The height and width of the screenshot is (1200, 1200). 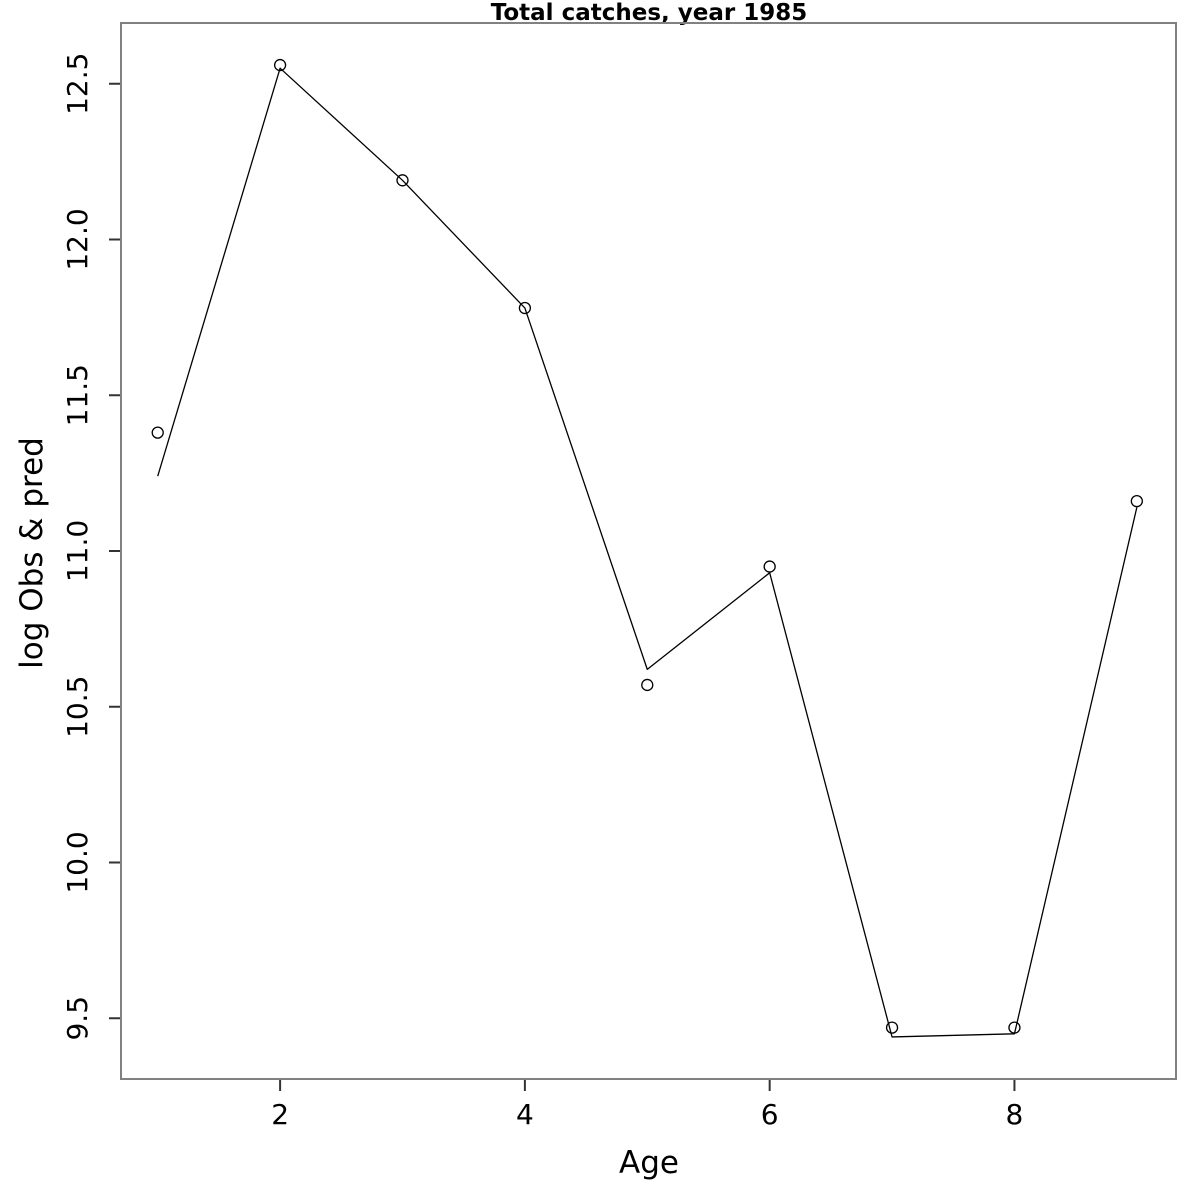 What do you see at coordinates (1015, 1114) in the screenshot?
I see `x-tick-label: 8` at bounding box center [1015, 1114].